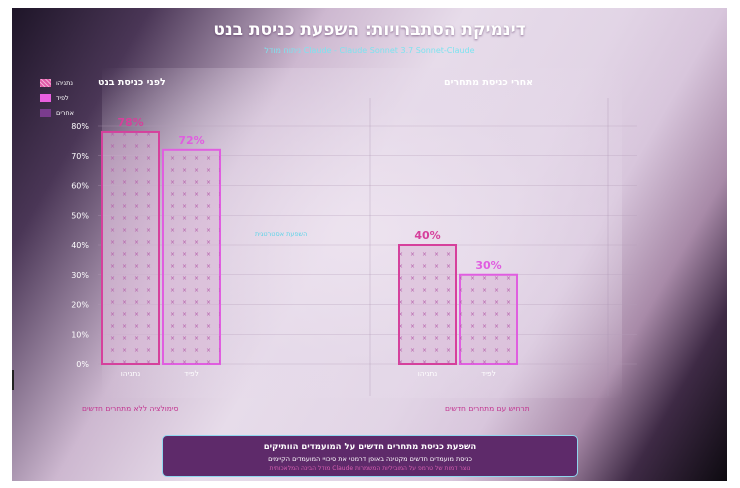  Describe the element at coordinates (82, 364) in the screenshot. I see `y-tick-label: 0%` at that location.